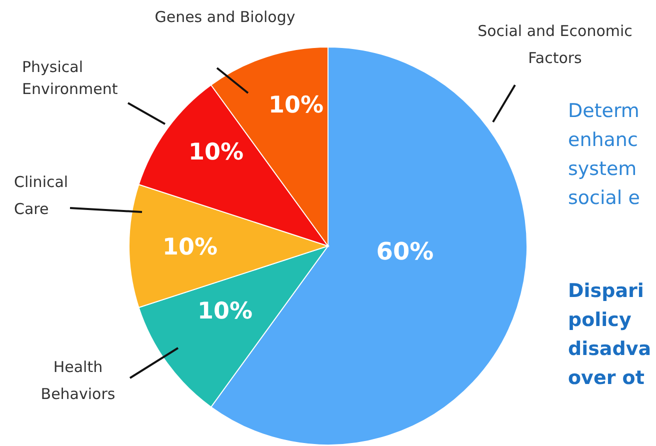  What do you see at coordinates (78, 380) in the screenshot?
I see `slice-label: Health Behaviors` at bounding box center [78, 380].